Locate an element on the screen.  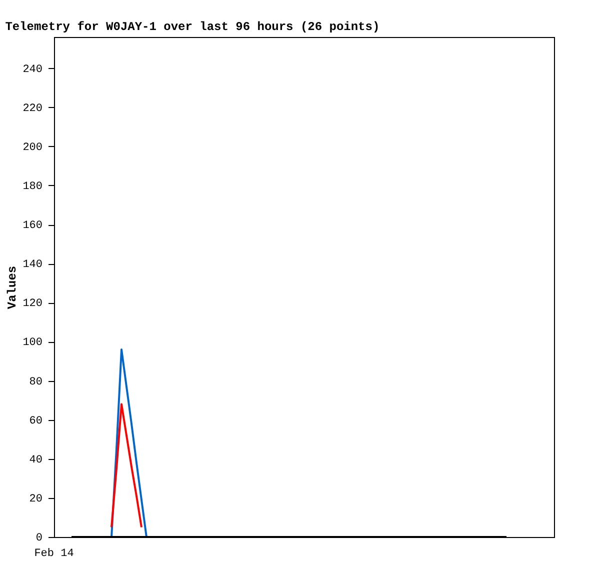
text: Feb 14 is located at coordinates (54, 554).